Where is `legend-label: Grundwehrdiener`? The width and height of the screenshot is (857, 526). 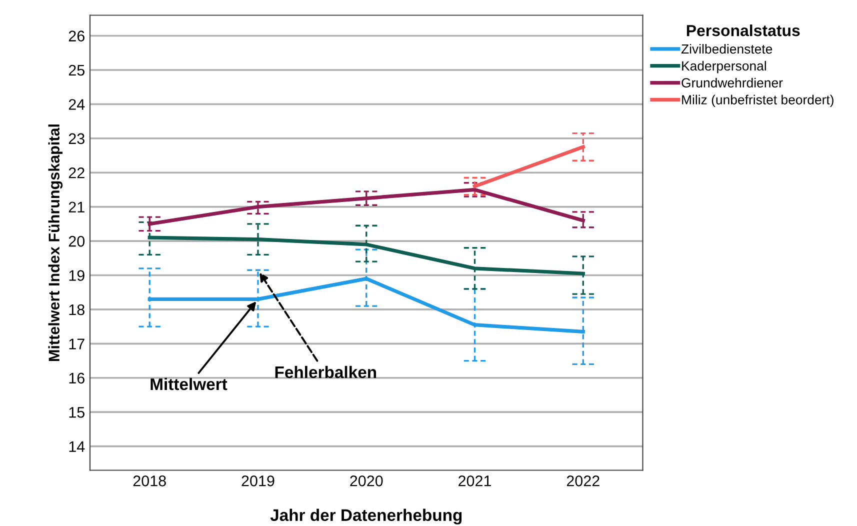
legend-label: Grundwehrdiener is located at coordinates (732, 83).